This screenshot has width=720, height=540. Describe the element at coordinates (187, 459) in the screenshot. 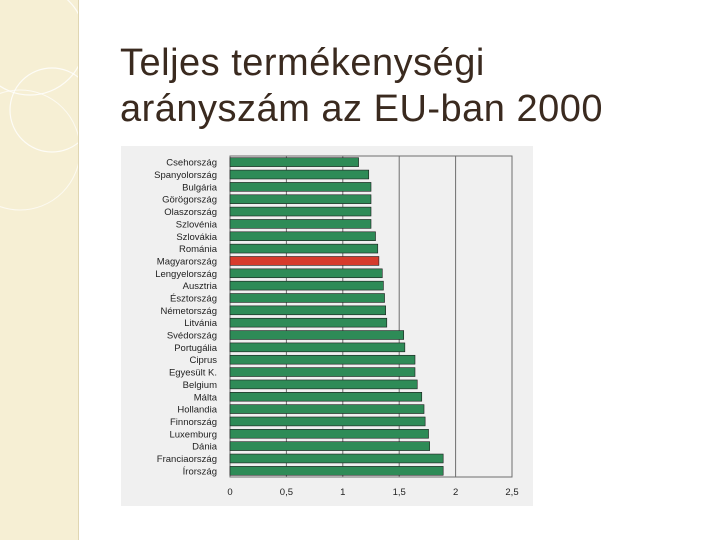

I see `category-label: Franciaország` at that location.